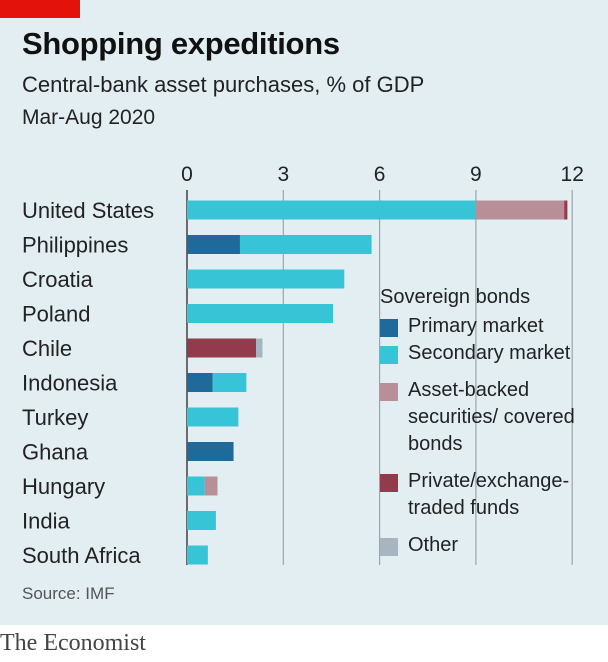 Image resolution: width=608 pixels, height=662 pixels. What do you see at coordinates (89, 117) in the screenshot?
I see `chart-period: Mar-Aug 2020` at bounding box center [89, 117].